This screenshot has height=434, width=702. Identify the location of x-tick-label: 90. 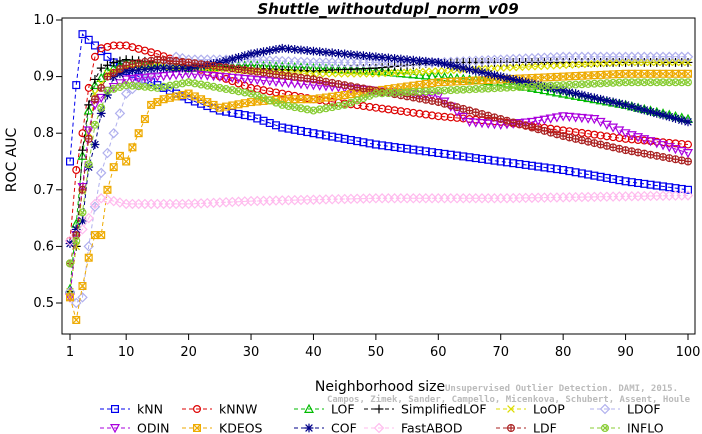
(625, 352).